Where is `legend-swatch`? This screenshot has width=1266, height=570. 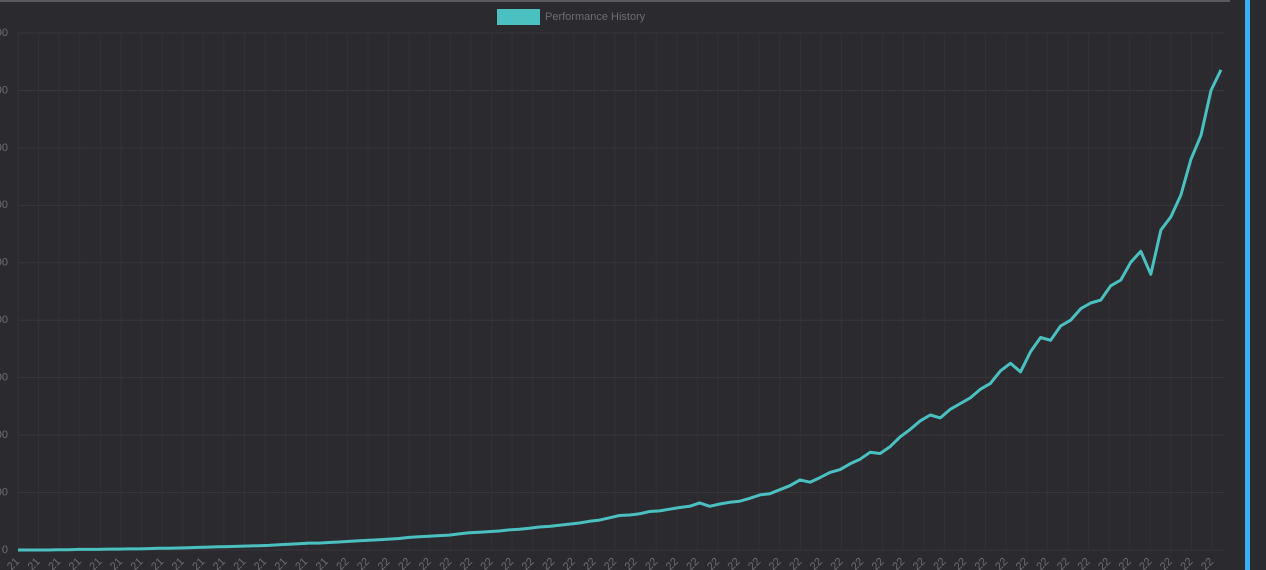 legend-swatch is located at coordinates (518, 17).